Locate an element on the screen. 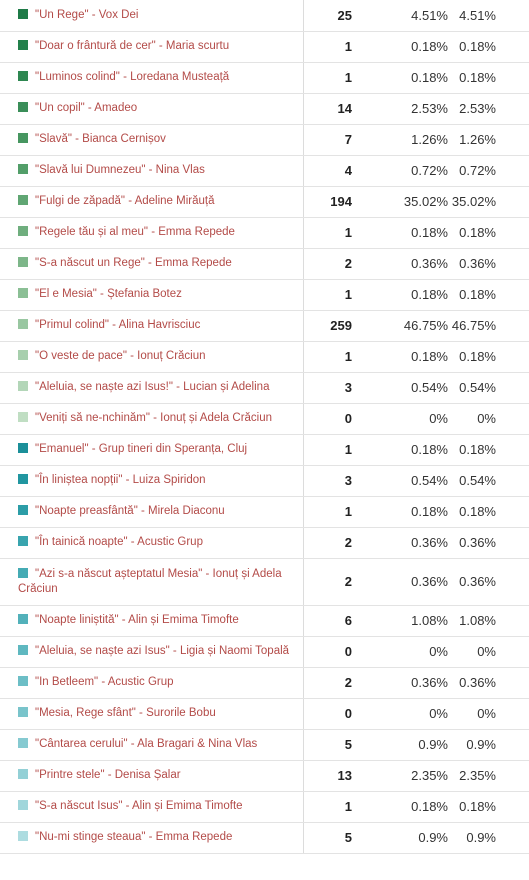 This screenshot has width=529, height=880. song-title: "În liniștea nopții" - Luiza Spiridon is located at coordinates (120, 480).